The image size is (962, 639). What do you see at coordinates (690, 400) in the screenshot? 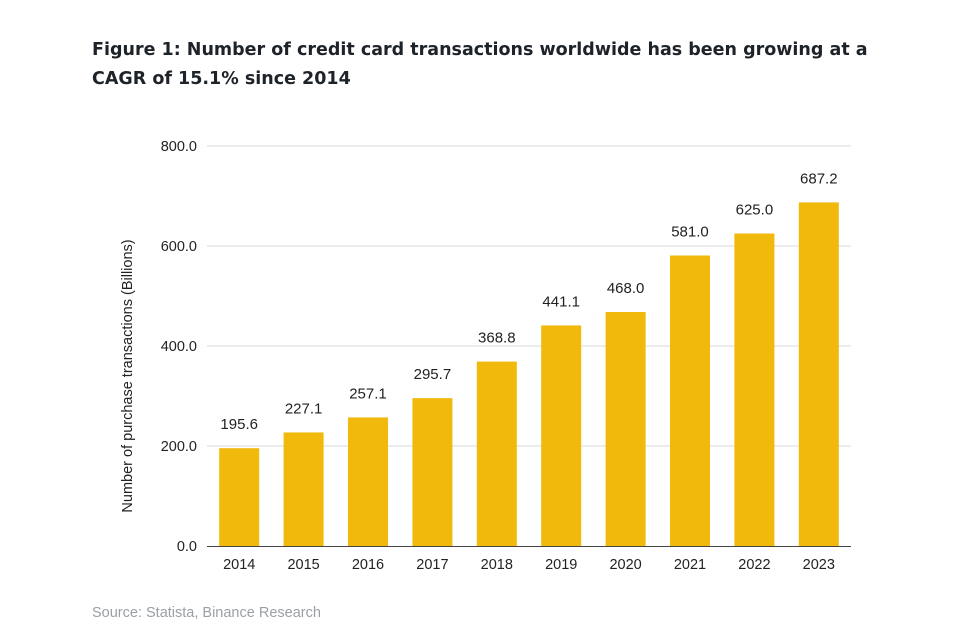
I see `bar-2021` at bounding box center [690, 400].